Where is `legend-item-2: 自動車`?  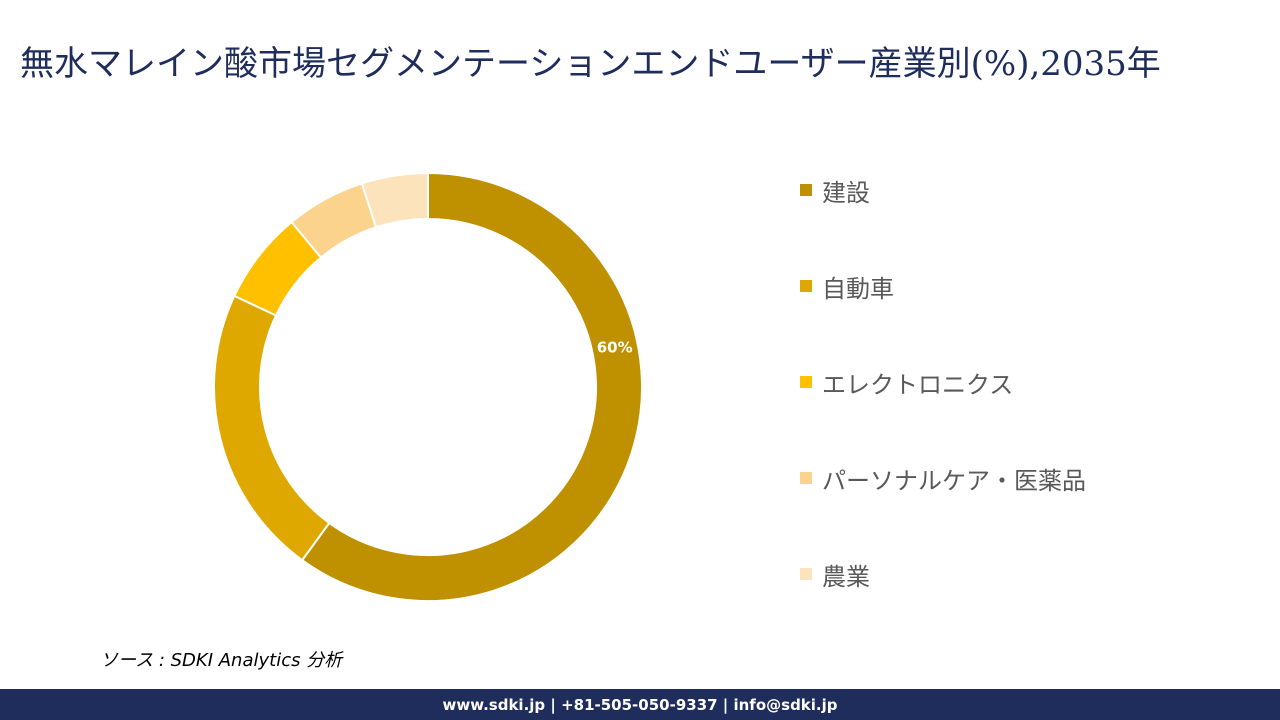
legend-item-2: 自動車 is located at coordinates (847, 286).